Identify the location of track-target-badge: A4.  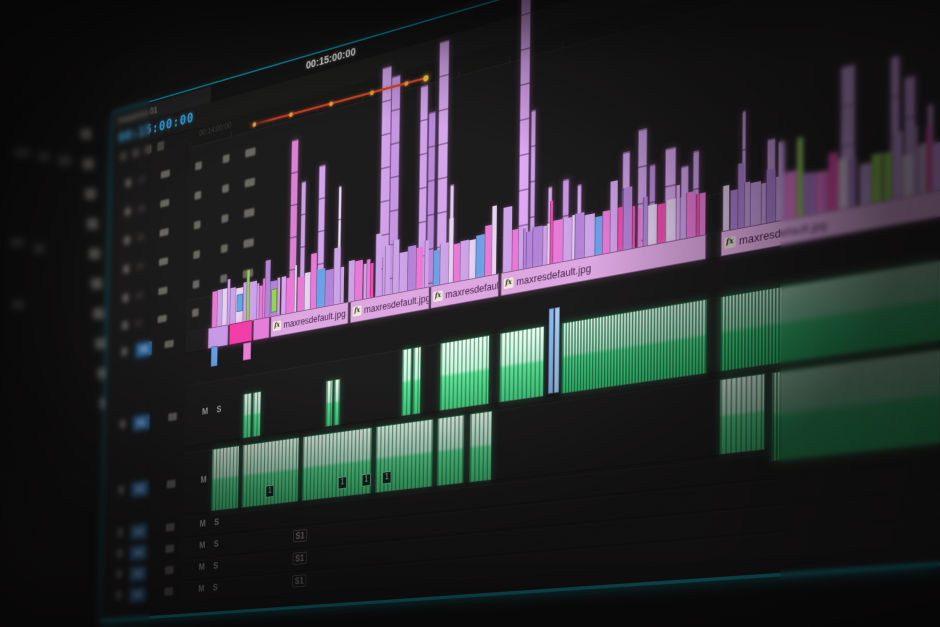
(138, 553).